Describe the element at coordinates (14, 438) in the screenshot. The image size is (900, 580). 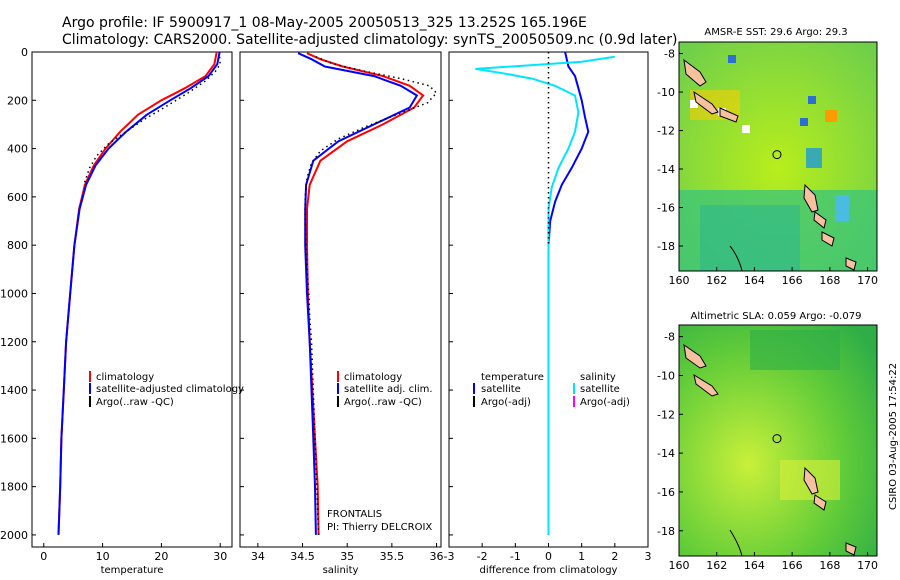
I see `y-tick-label: 1600` at that location.